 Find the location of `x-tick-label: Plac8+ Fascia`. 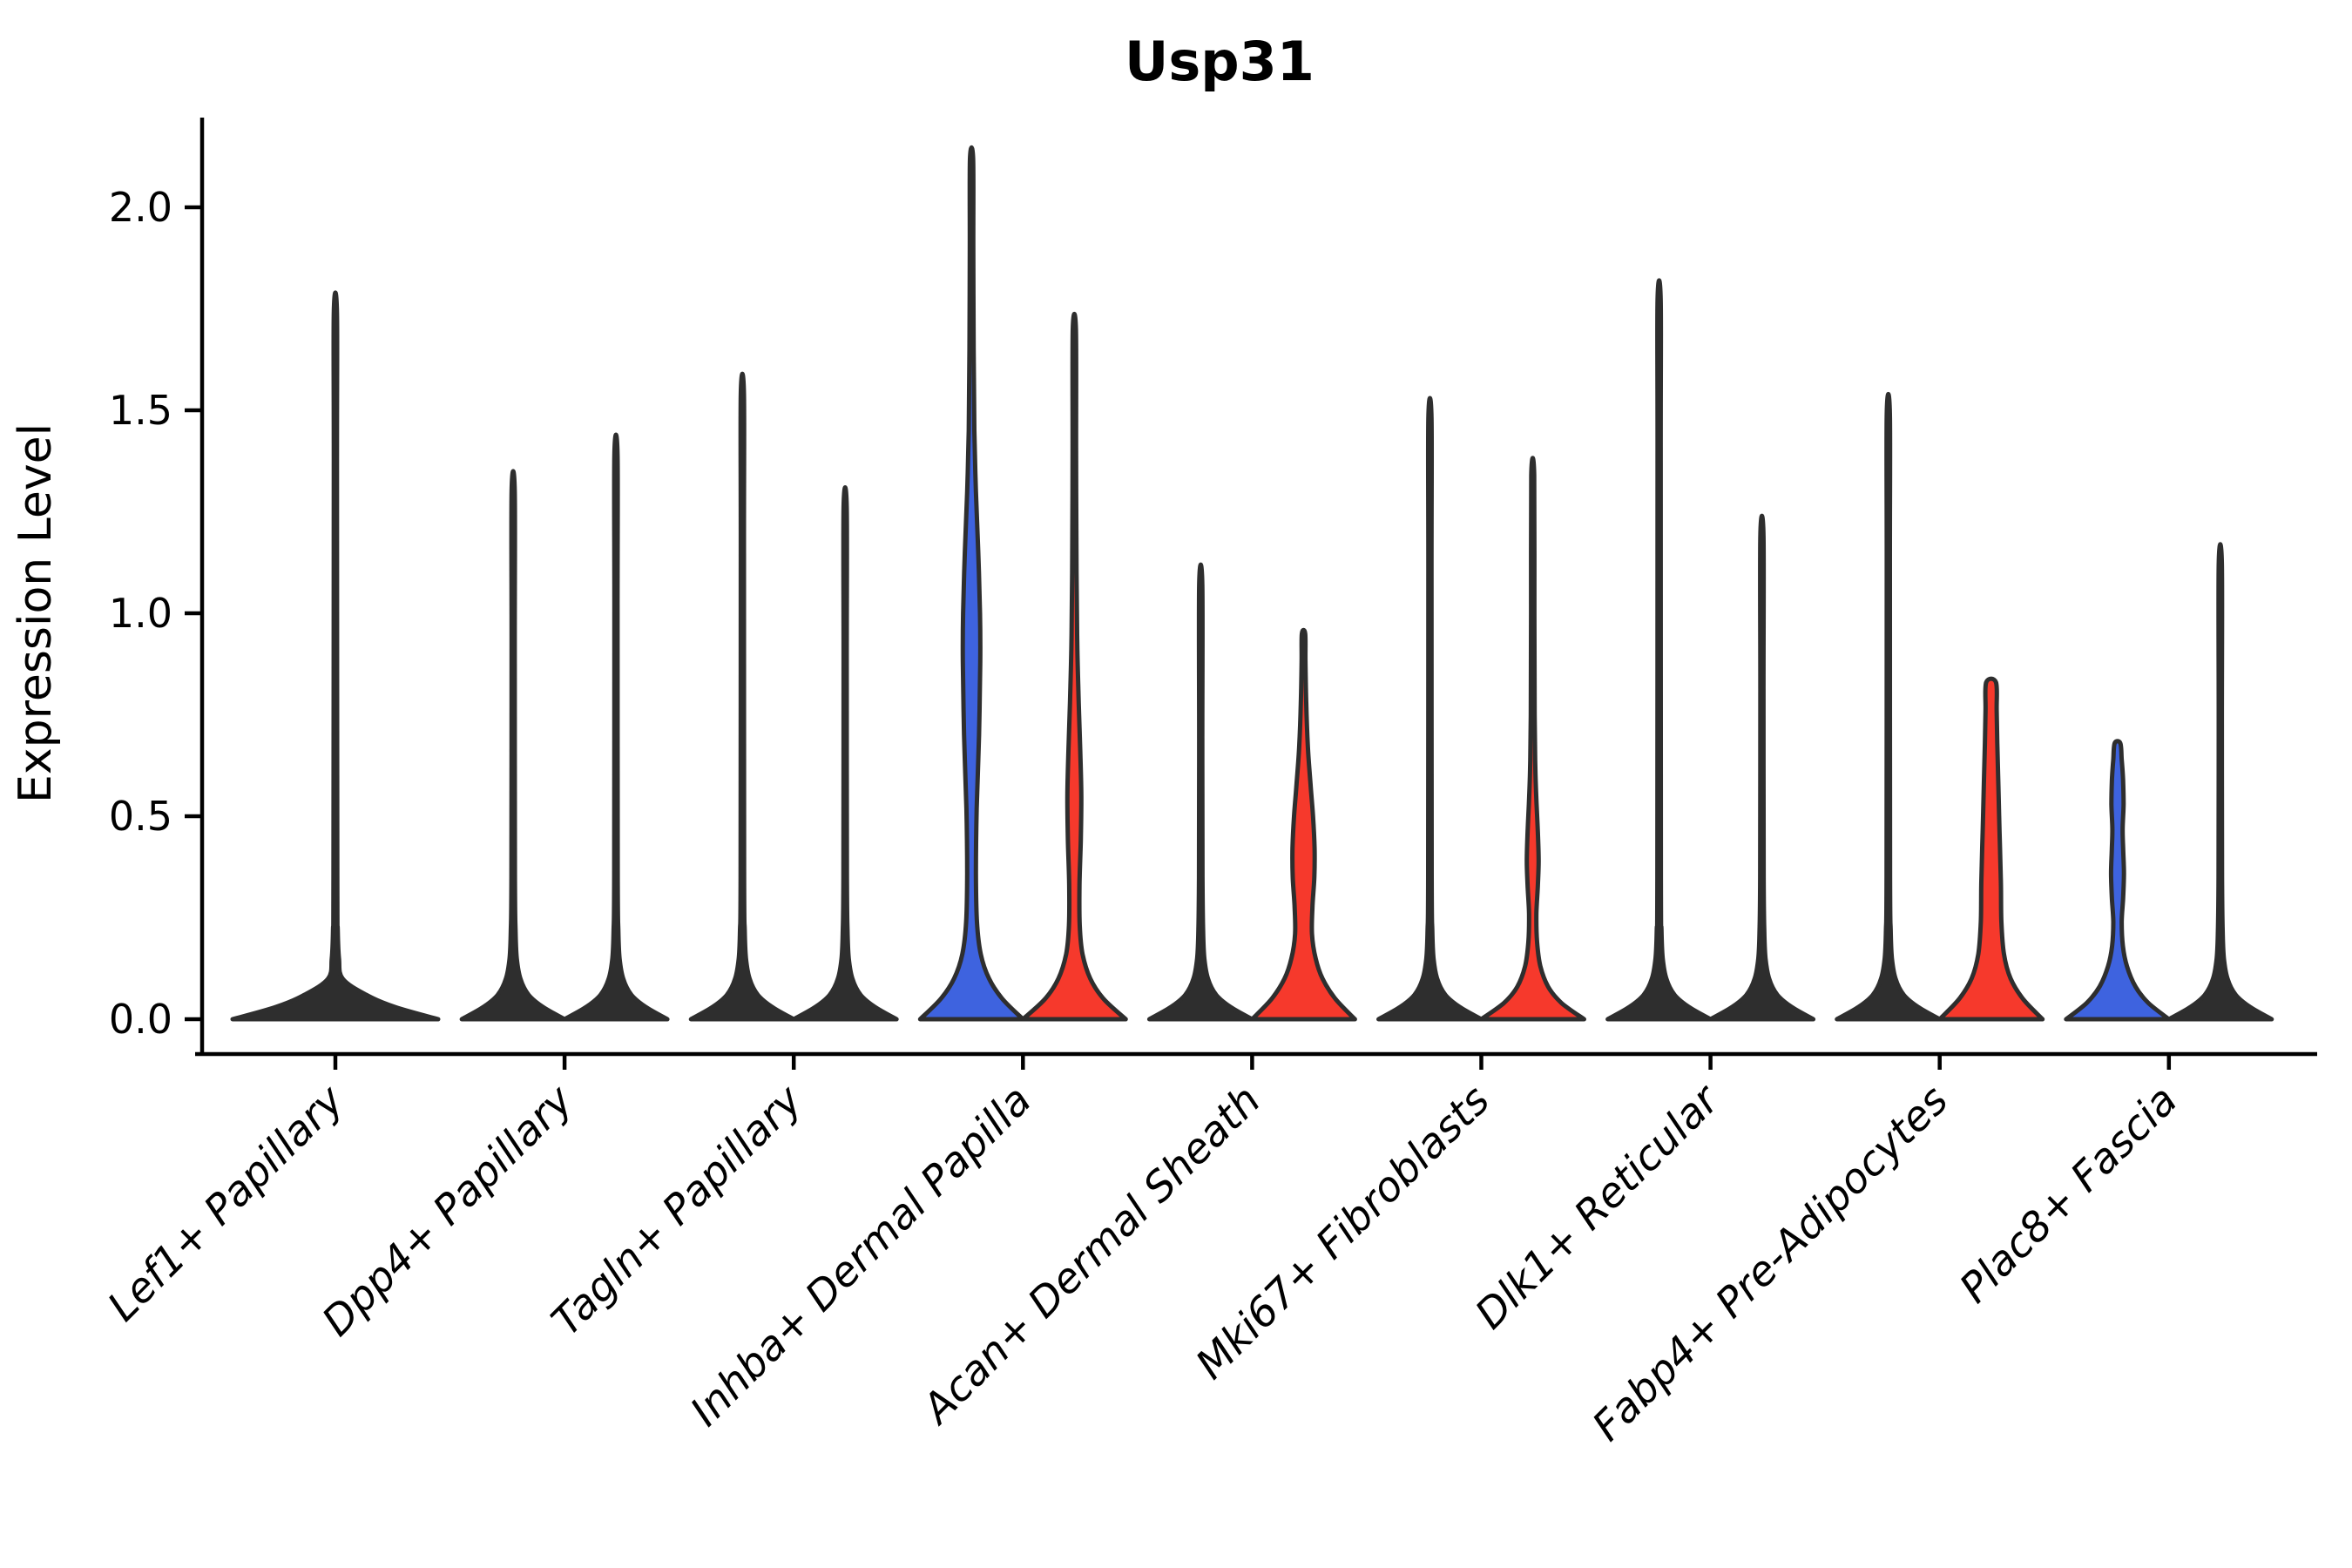

x-tick-label: Plac8+ Fascia is located at coordinates (2068, 1195).